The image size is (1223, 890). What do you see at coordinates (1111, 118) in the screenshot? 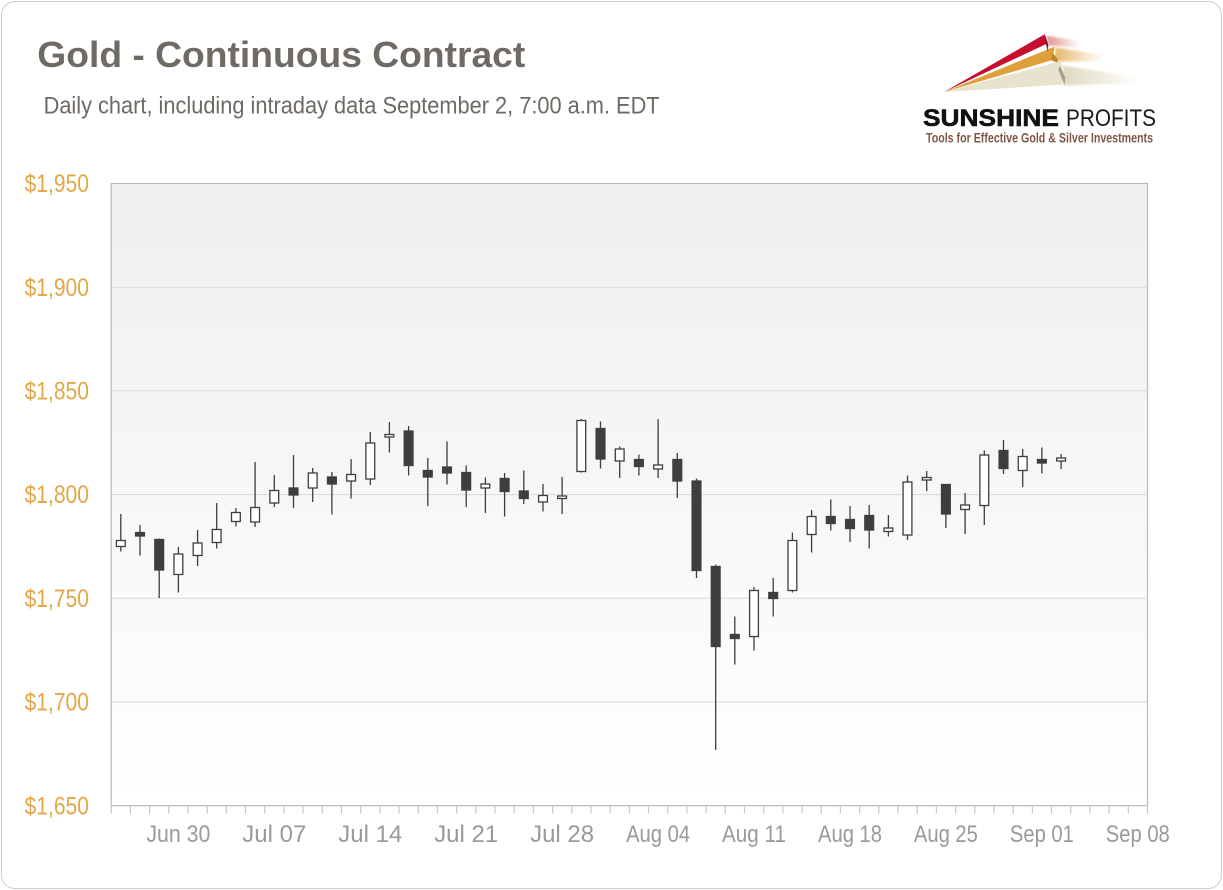
I see `svg-text: PROFITS` at bounding box center [1111, 118].